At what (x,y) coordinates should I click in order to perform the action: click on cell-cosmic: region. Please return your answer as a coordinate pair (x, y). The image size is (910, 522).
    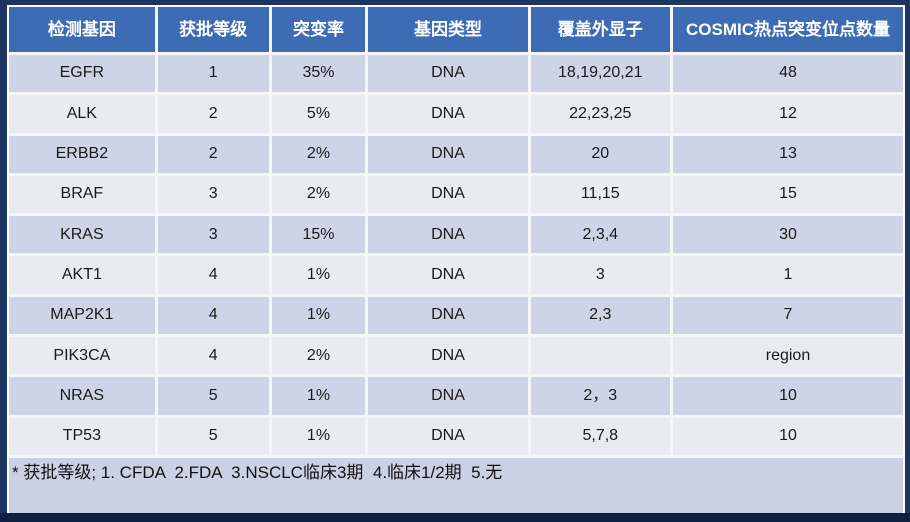
    Looking at the image, I should click on (788, 356).